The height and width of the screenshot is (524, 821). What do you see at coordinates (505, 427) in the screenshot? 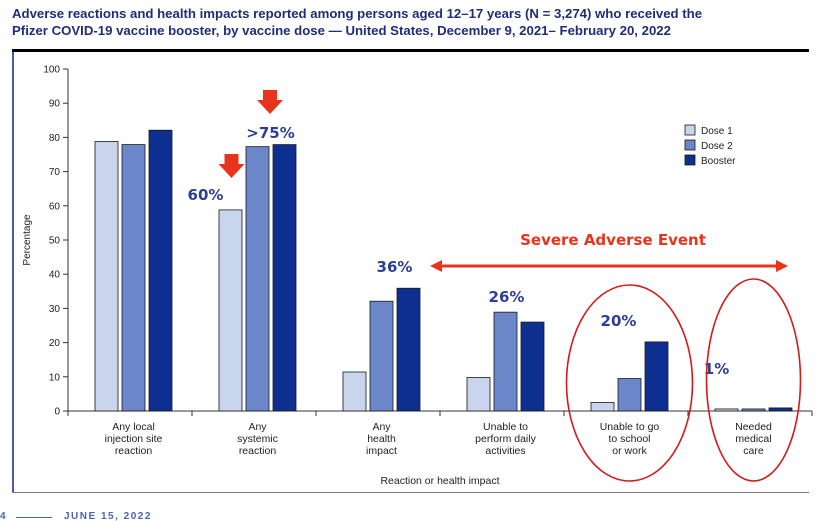
I see `x-tick-label: Unable to` at bounding box center [505, 427].